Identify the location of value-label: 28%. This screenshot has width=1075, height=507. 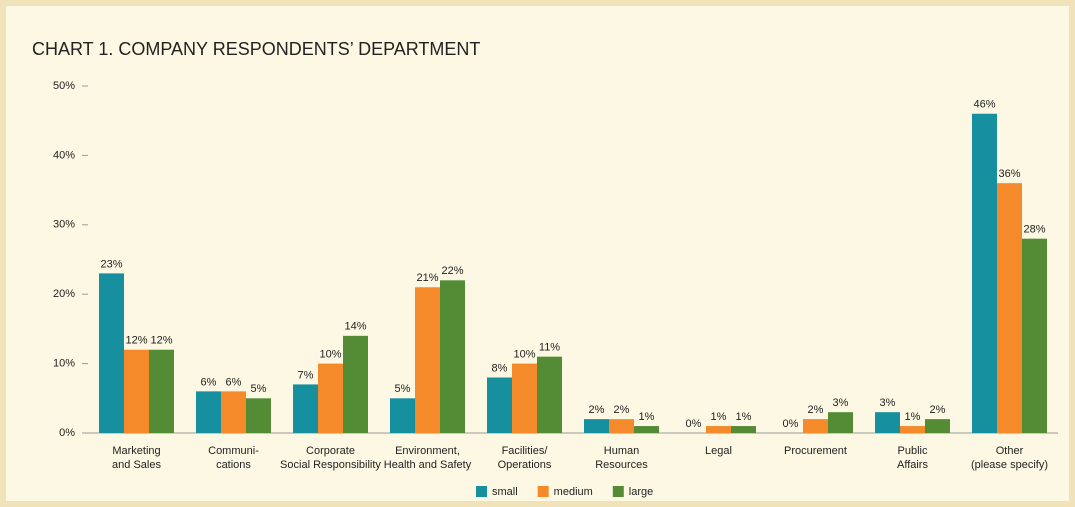
(1034, 230).